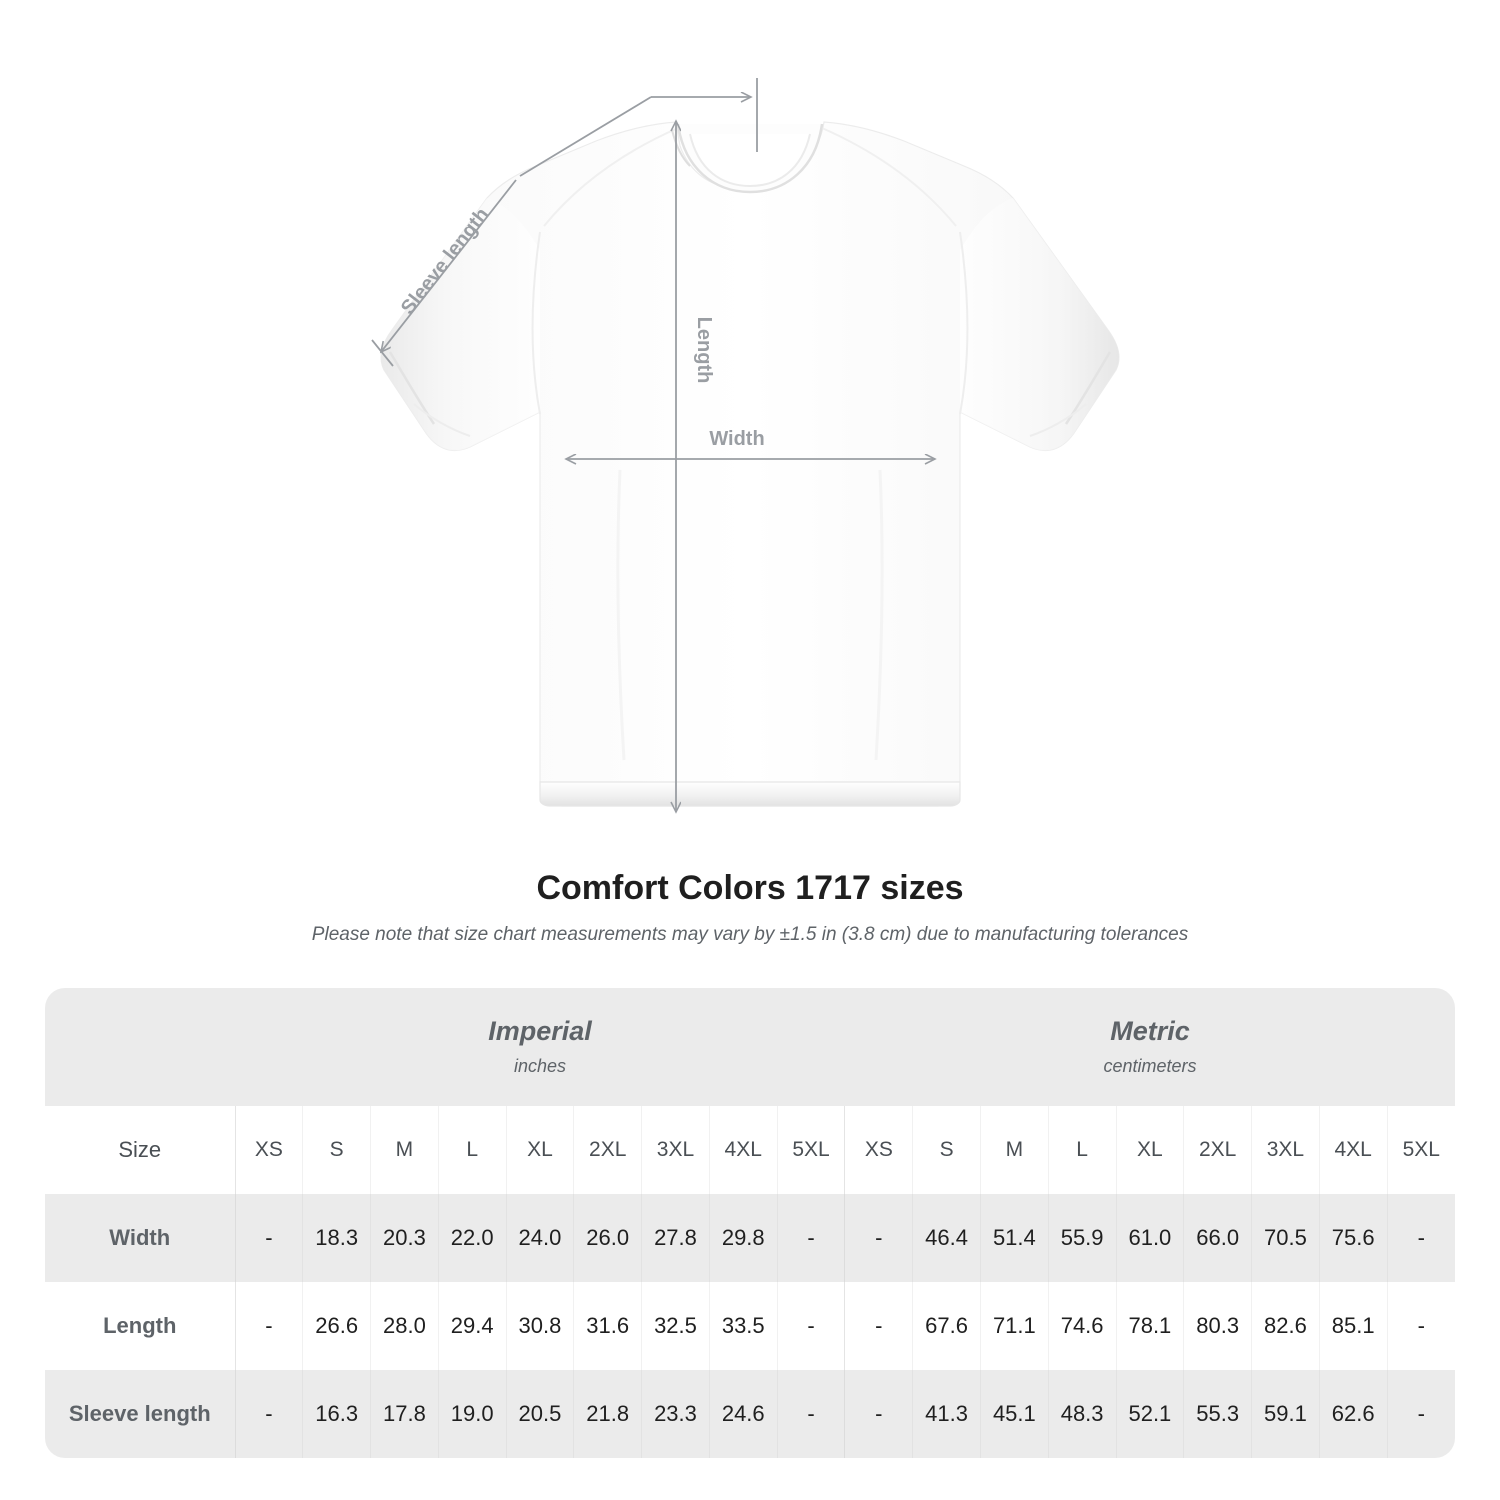  I want to click on measurement-cell-metric: 85.1, so click(1353, 1326).